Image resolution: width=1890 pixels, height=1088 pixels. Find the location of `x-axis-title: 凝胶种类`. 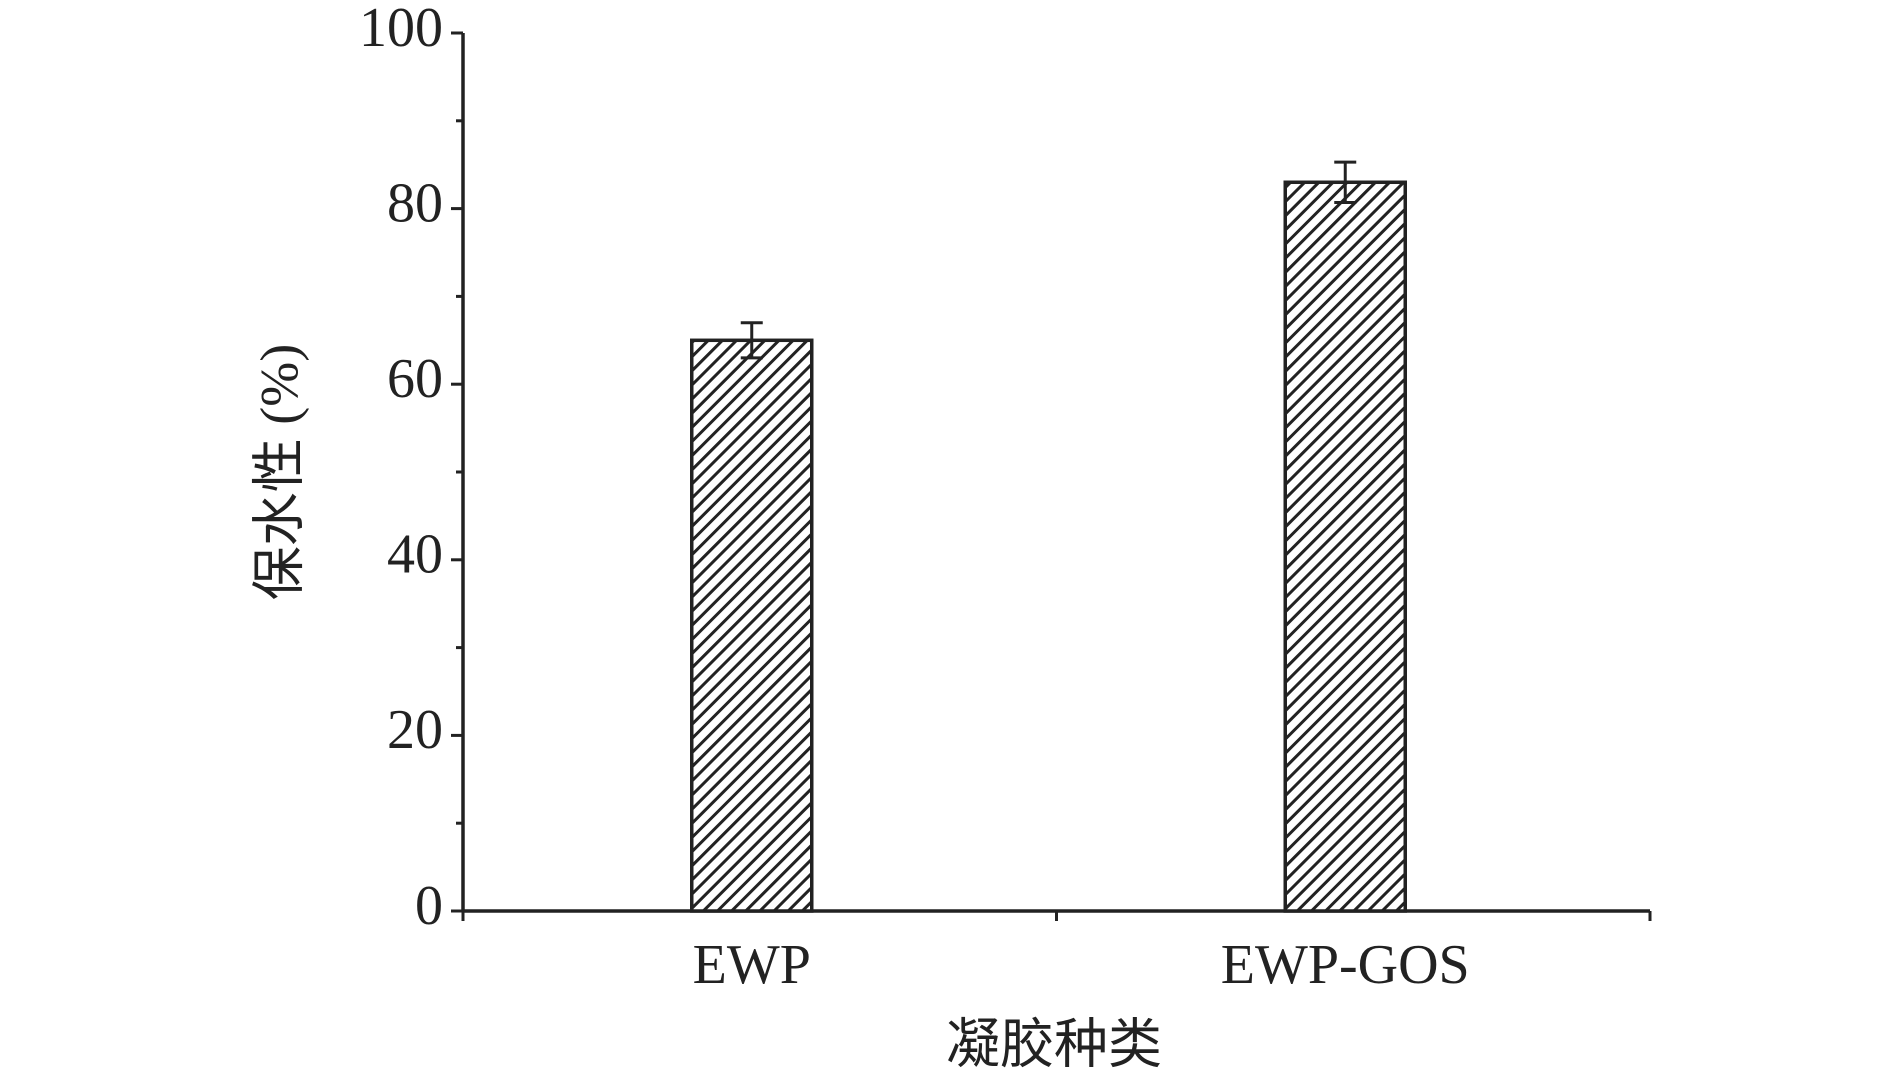

x-axis-title: 凝胶种类 is located at coordinates (1054, 1044).